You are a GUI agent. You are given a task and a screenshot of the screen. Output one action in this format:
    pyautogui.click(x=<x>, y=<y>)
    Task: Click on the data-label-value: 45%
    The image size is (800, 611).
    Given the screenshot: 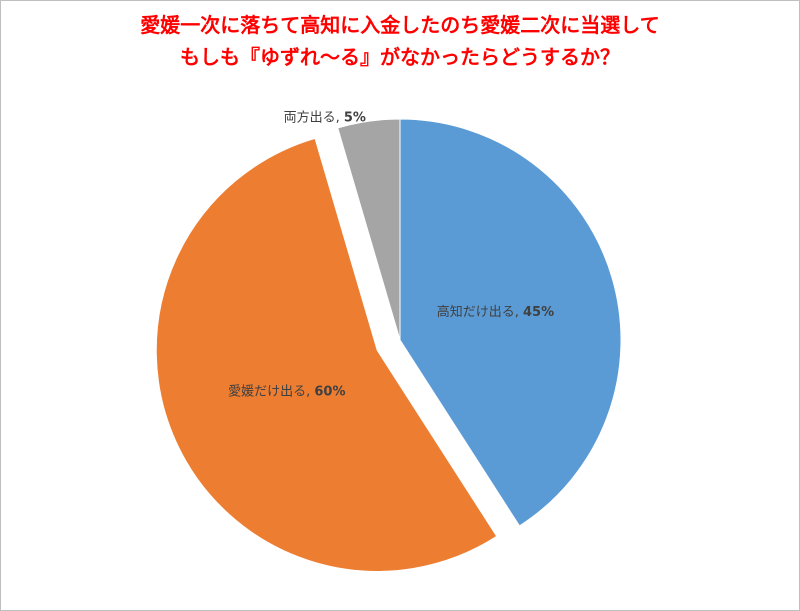 What is the action you would take?
    pyautogui.click(x=538, y=311)
    